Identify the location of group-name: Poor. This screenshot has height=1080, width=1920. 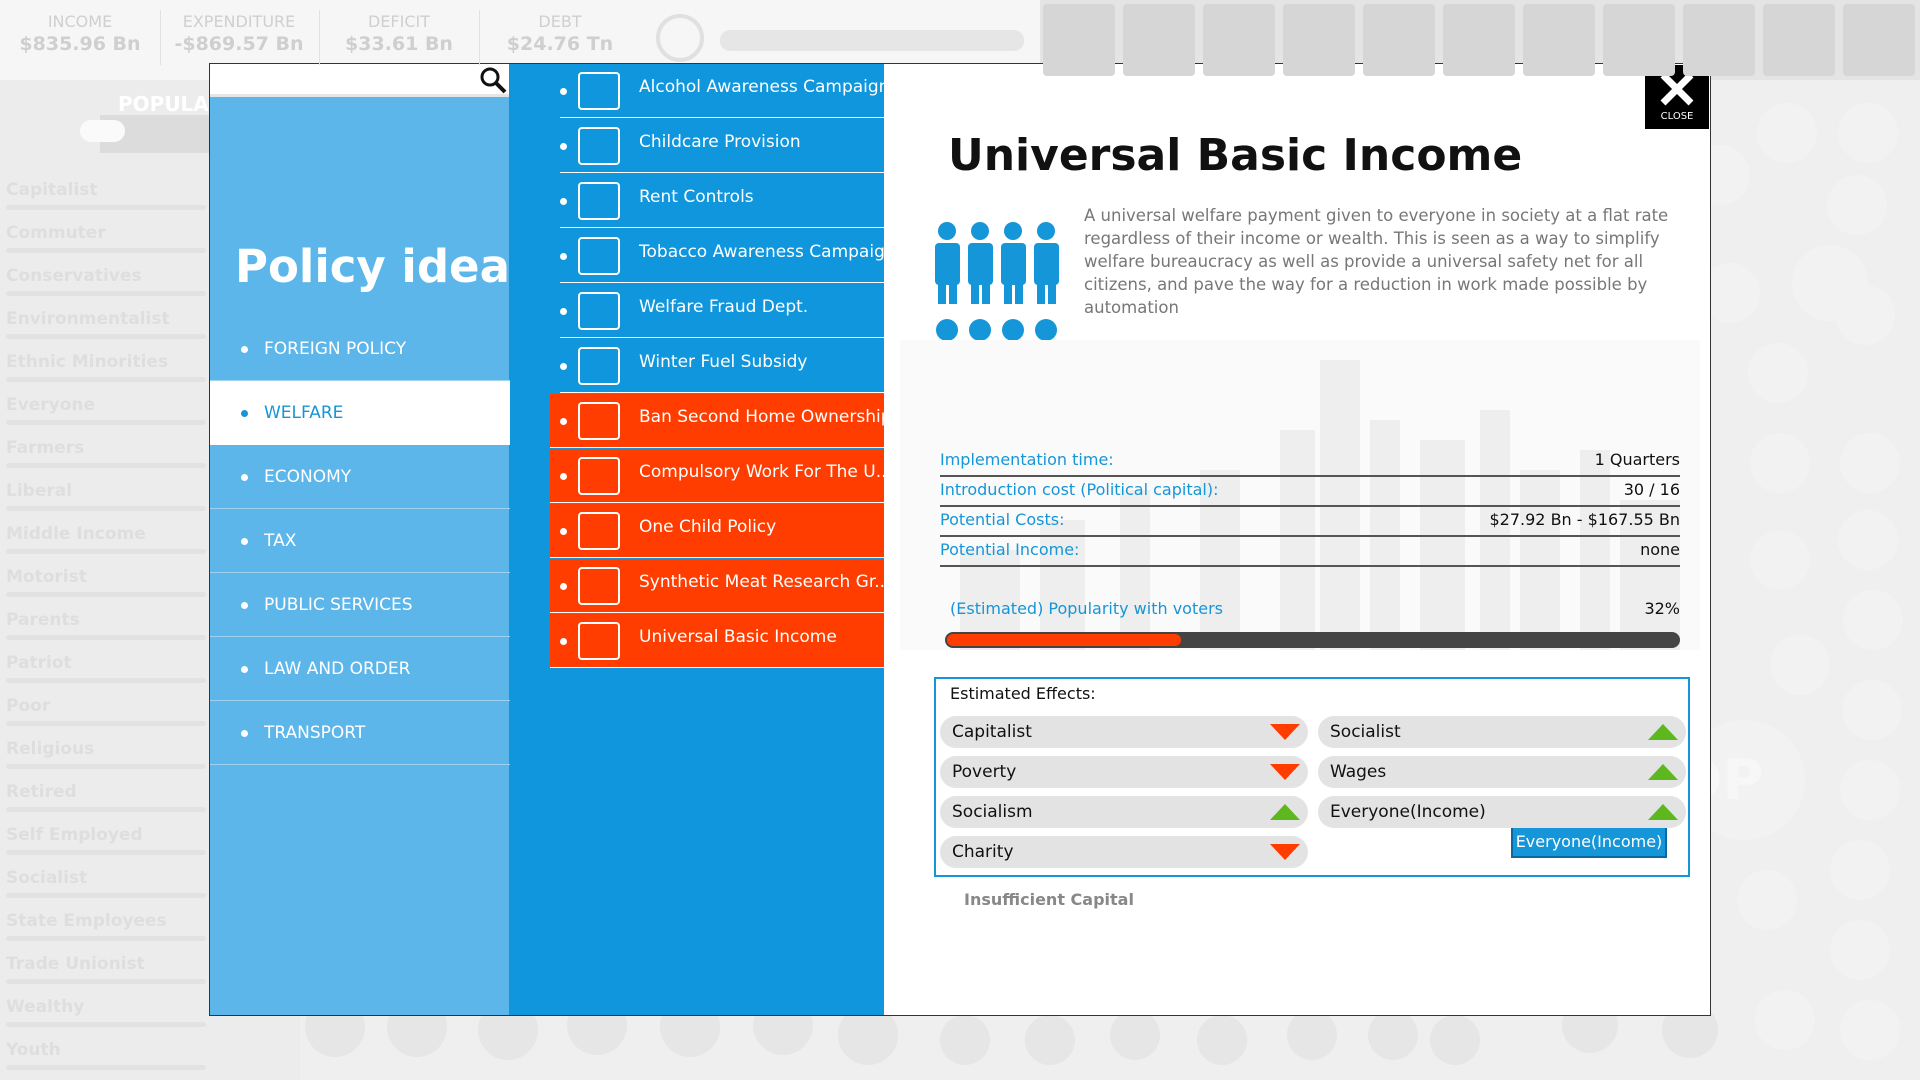
(28, 706).